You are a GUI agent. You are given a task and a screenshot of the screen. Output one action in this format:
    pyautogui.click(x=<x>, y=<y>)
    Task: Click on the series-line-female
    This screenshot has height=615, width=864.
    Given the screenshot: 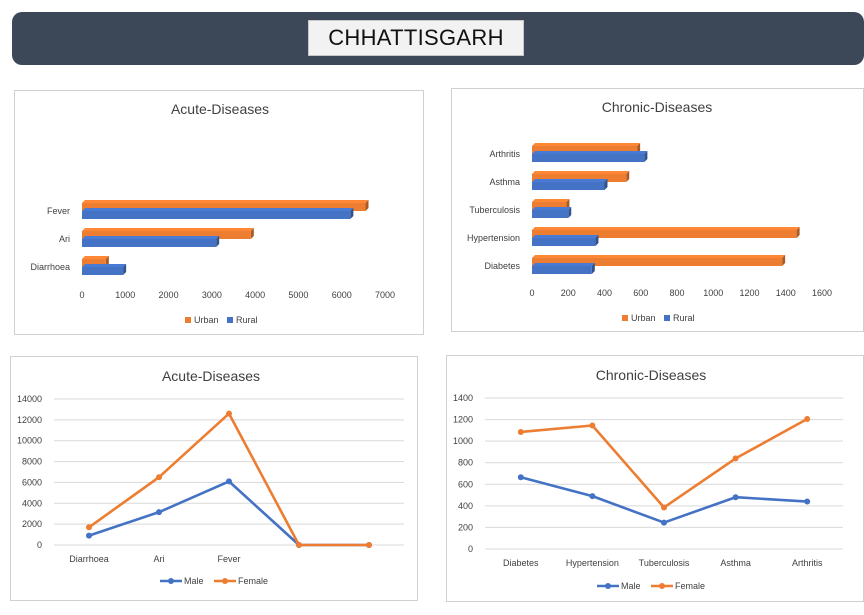 What is the action you would take?
    pyautogui.click(x=664, y=463)
    